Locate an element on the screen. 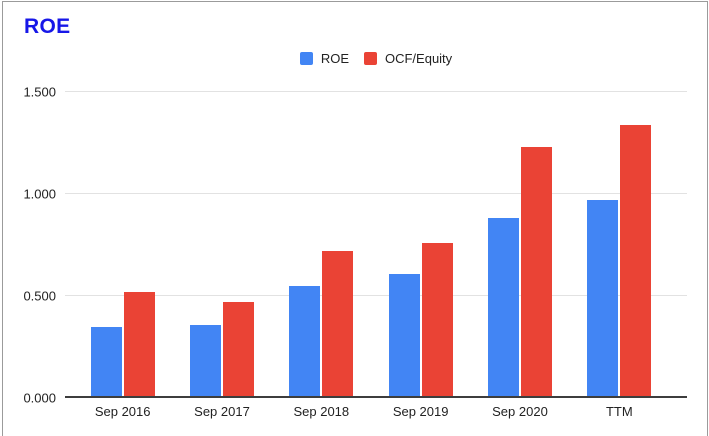 Image resolution: width=709 pixels, height=436 pixels. y-axis-labels: 0.000 0.500 1.000 1.500 is located at coordinates (28, 245).